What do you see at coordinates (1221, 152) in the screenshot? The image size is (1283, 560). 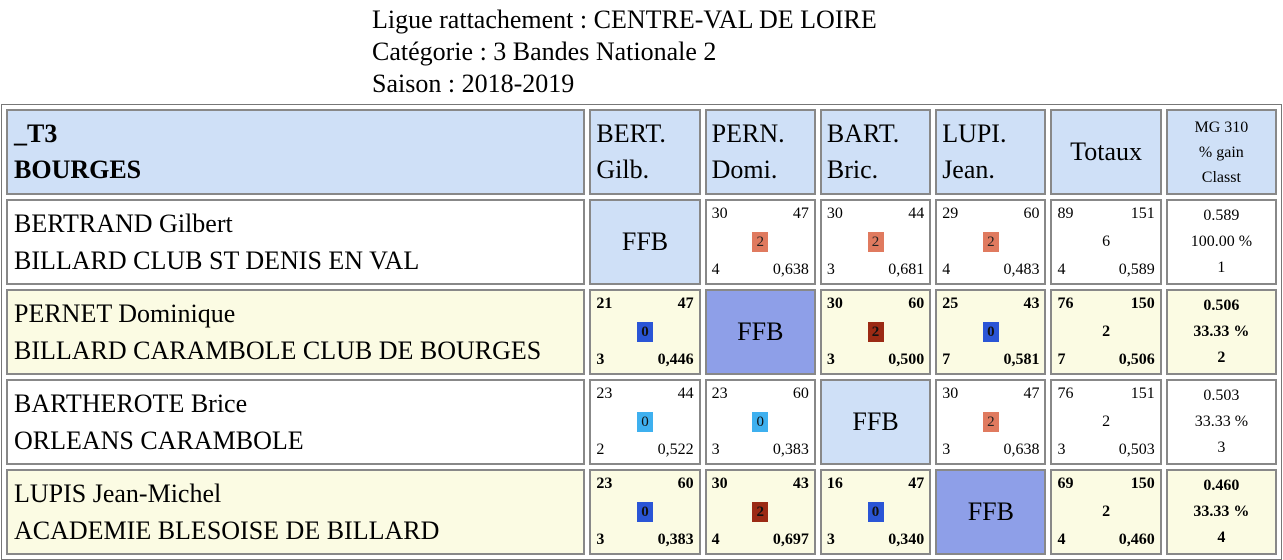 I see `col-header-mg: MG 310 % gain Classt` at bounding box center [1221, 152].